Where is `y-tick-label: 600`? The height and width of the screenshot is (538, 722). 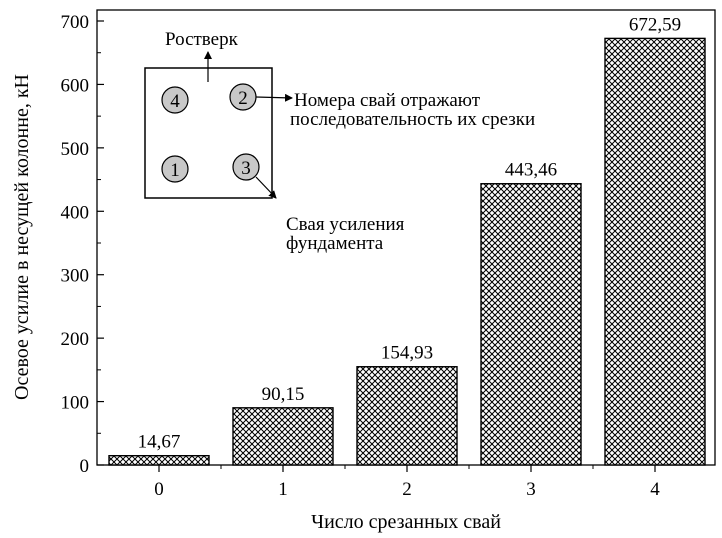
y-tick-label: 600 is located at coordinates (75, 85).